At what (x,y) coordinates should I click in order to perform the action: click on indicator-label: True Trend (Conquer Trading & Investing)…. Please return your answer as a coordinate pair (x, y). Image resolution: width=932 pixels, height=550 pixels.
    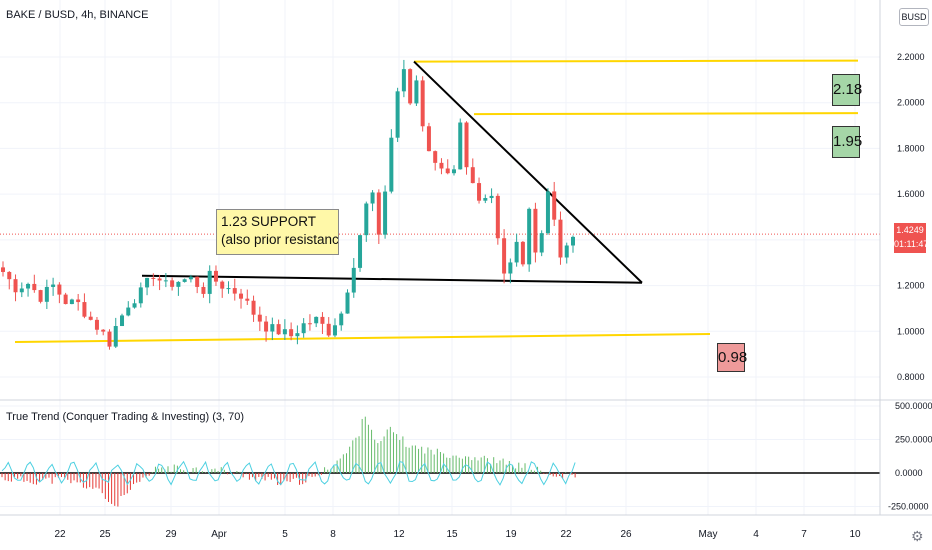
    Looking at the image, I should click on (125, 417).